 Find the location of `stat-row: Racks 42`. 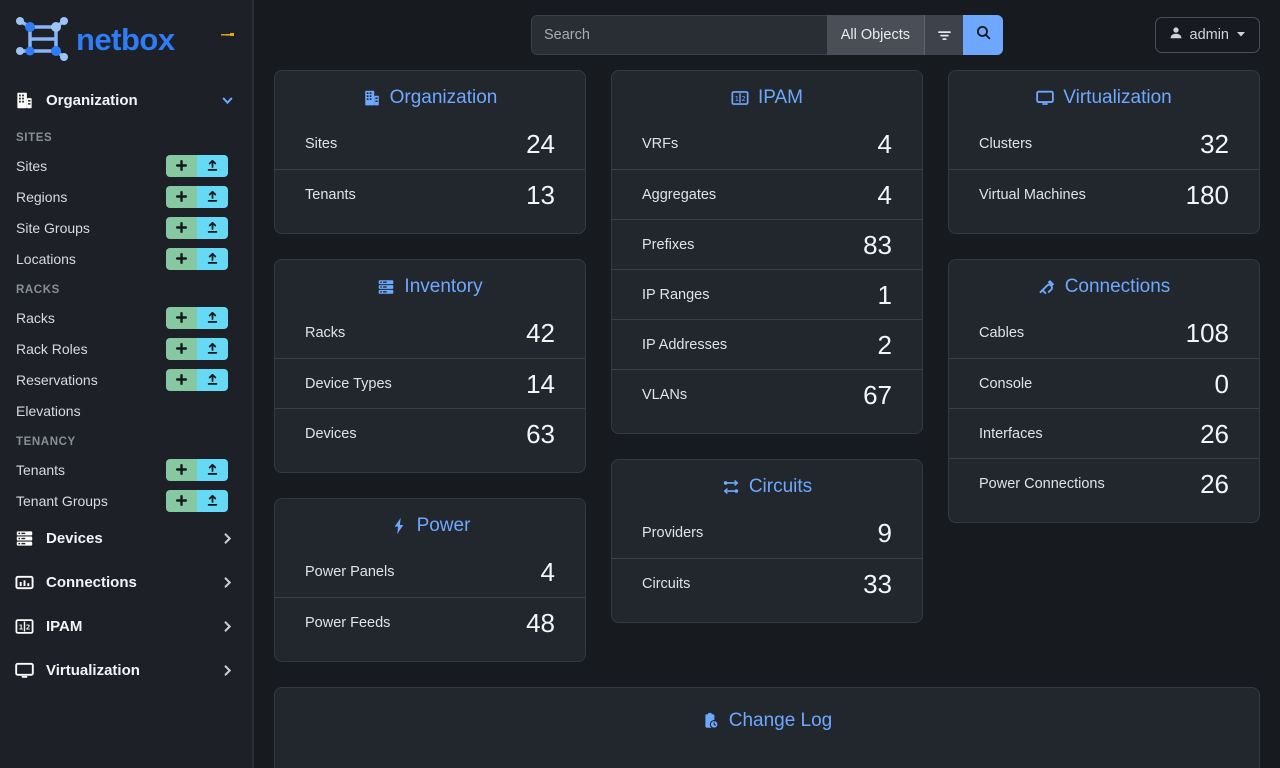

stat-row: Racks 42 is located at coordinates (430, 333).